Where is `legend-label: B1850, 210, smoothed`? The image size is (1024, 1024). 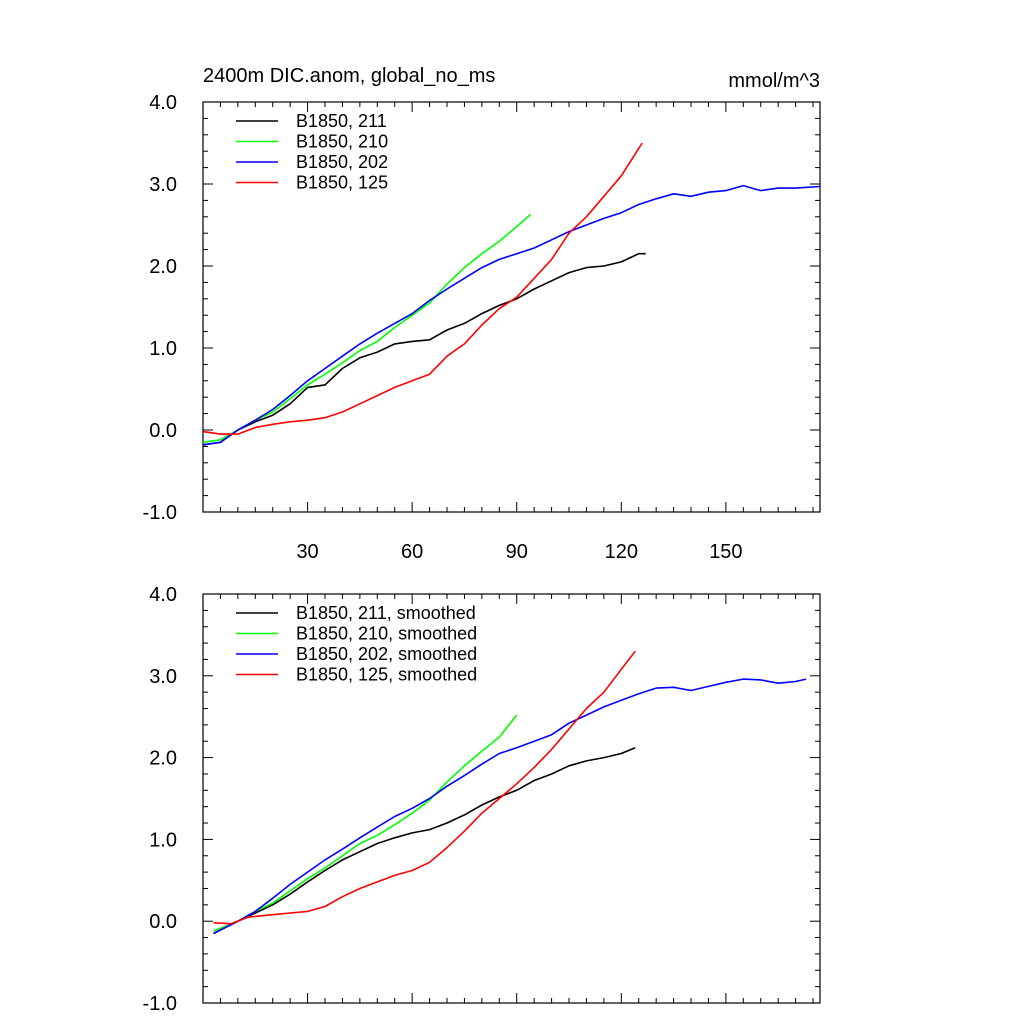
legend-label: B1850, 210, smoothed is located at coordinates (386, 634).